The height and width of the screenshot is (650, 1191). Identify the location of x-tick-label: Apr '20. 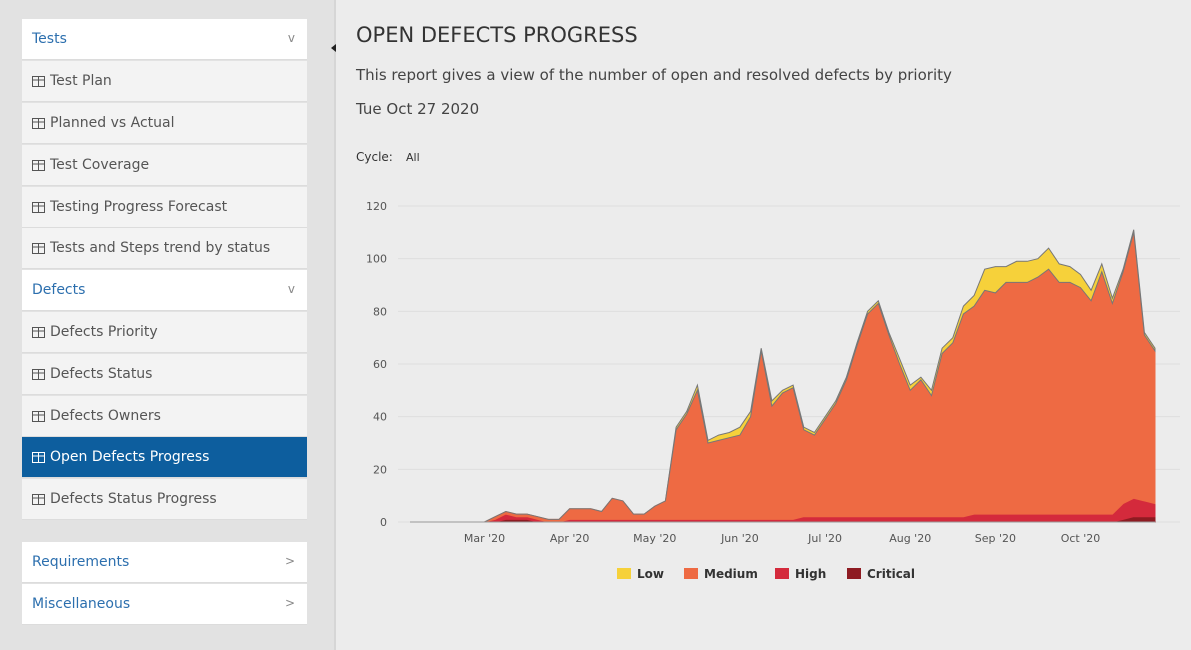
(570, 538).